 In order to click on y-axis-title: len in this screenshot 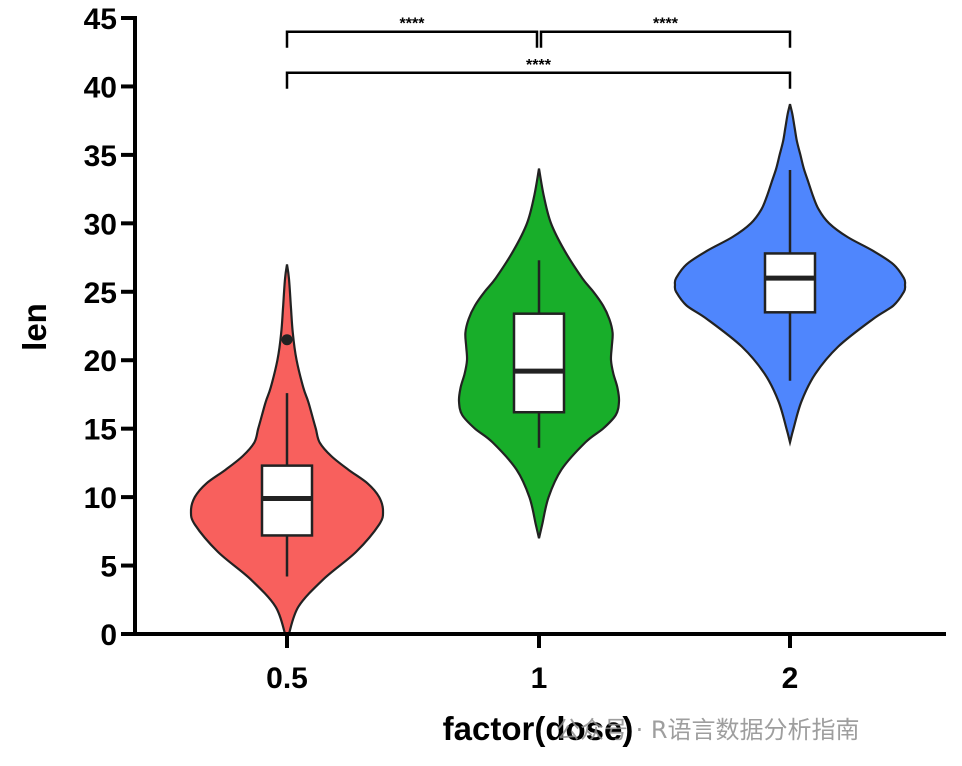, I will do `click(34, 327)`.